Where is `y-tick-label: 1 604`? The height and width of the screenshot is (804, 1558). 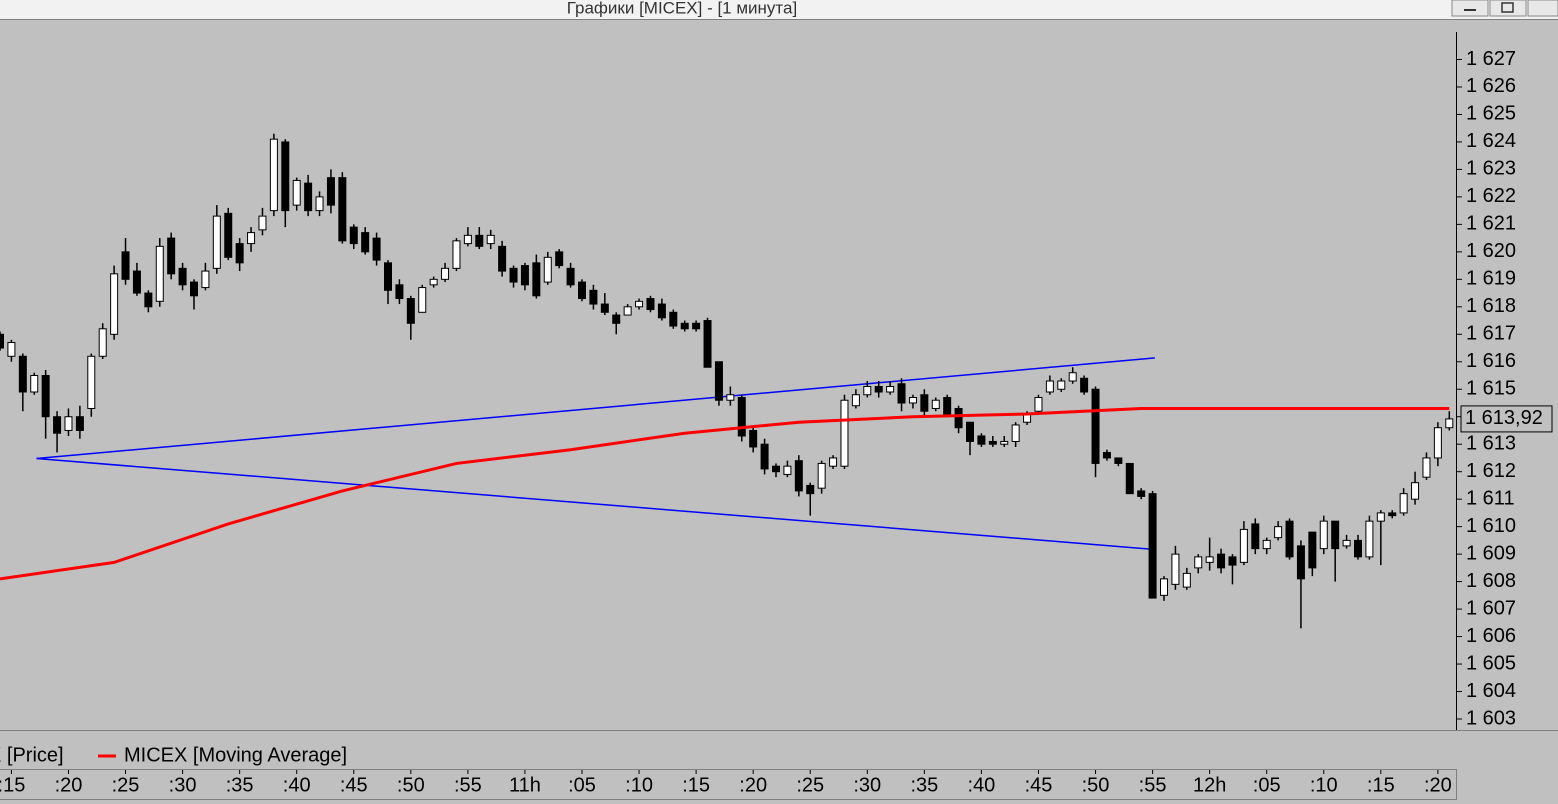
y-tick-label: 1 604 is located at coordinates (1491, 691).